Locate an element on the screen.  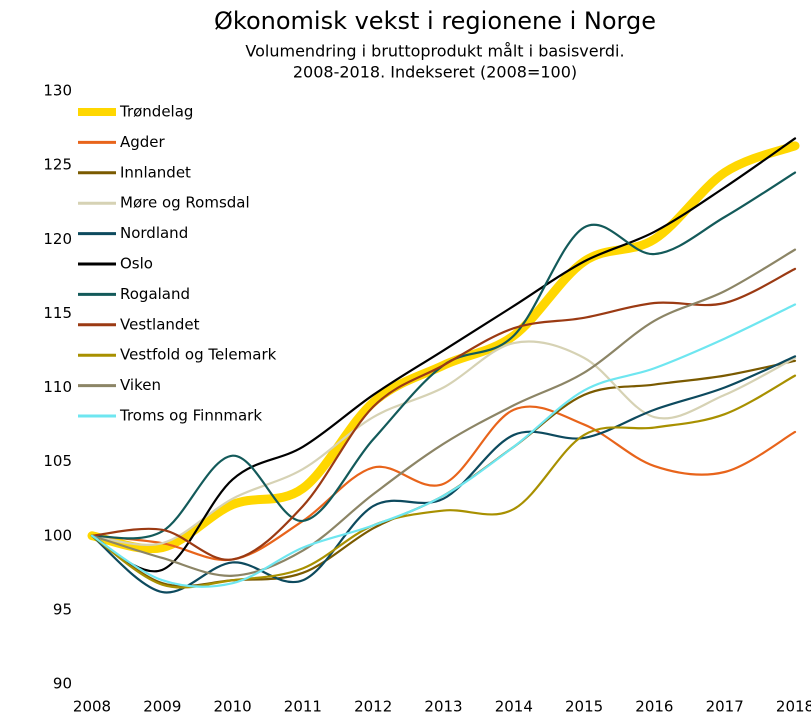
legend-label: Trøndelag is located at coordinates (156, 112).